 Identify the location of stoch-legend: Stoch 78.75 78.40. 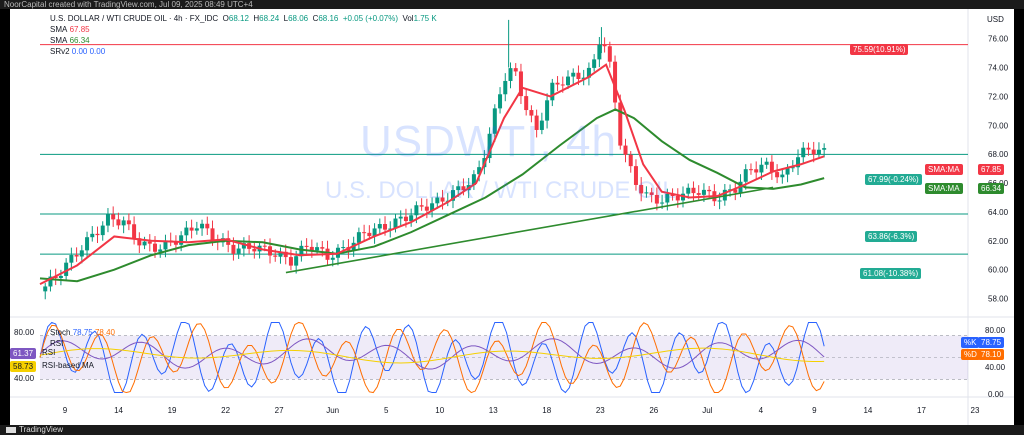
(82, 333).